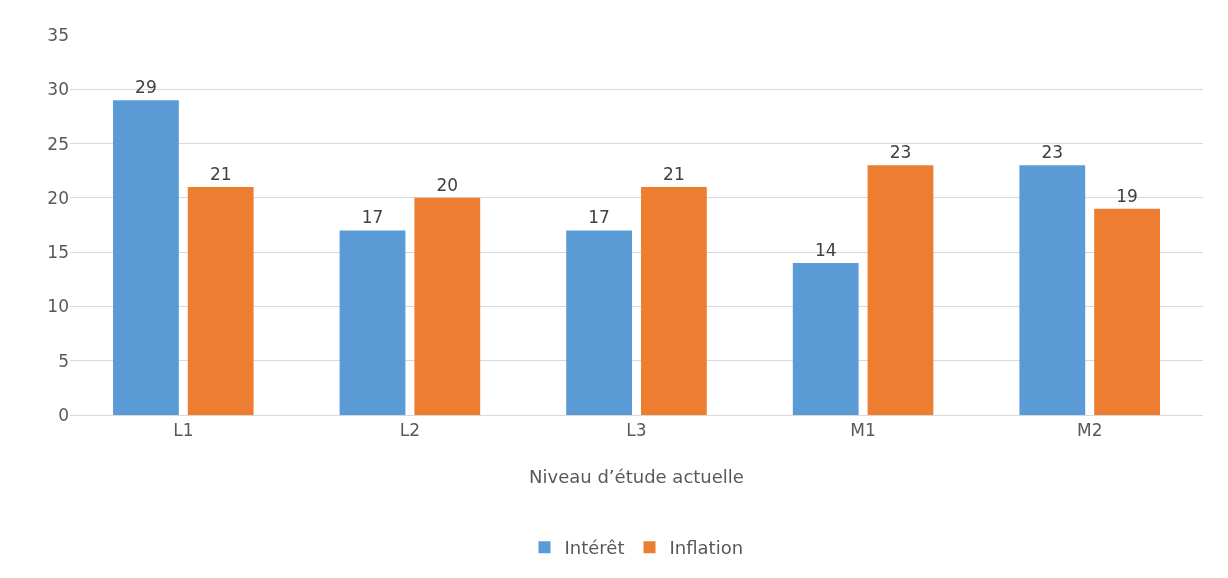 This screenshot has width=1228, height=578. Describe the element at coordinates (636, 476) in the screenshot. I see `x-axis-title: Niveau d’étude actuelle` at that location.